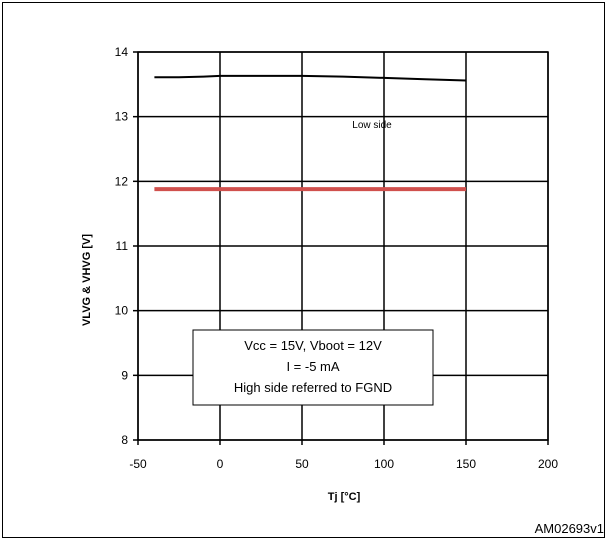 The height and width of the screenshot is (542, 610). I want to click on y-tick-label: 8, so click(124, 440).